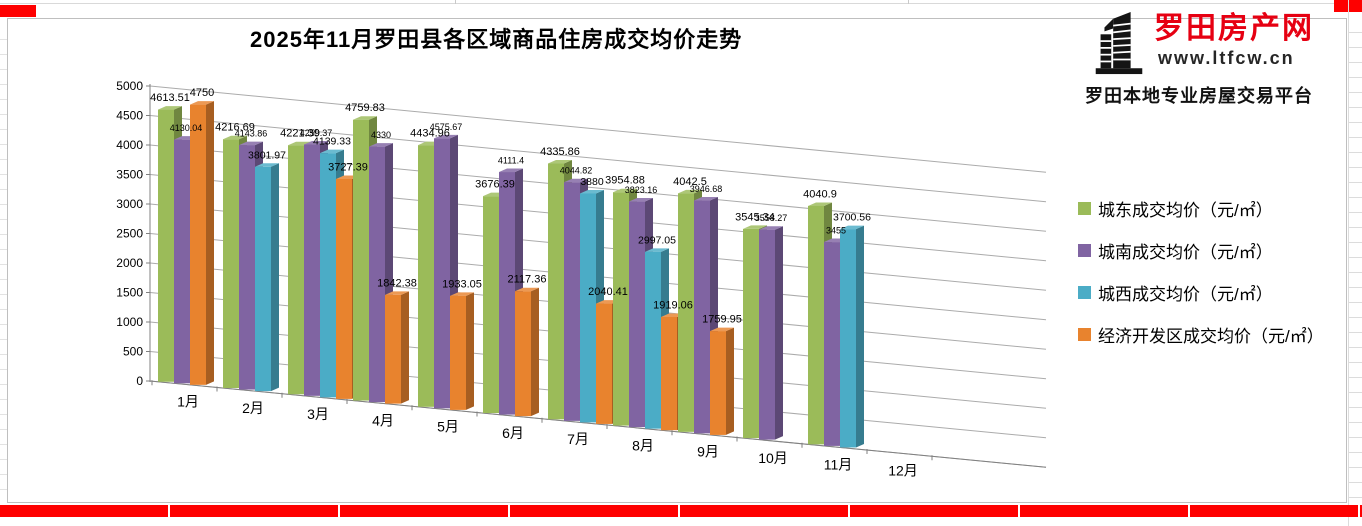  What do you see at coordinates (397, 347) in the screenshot?
I see `bar-4月-series3` at bounding box center [397, 347].